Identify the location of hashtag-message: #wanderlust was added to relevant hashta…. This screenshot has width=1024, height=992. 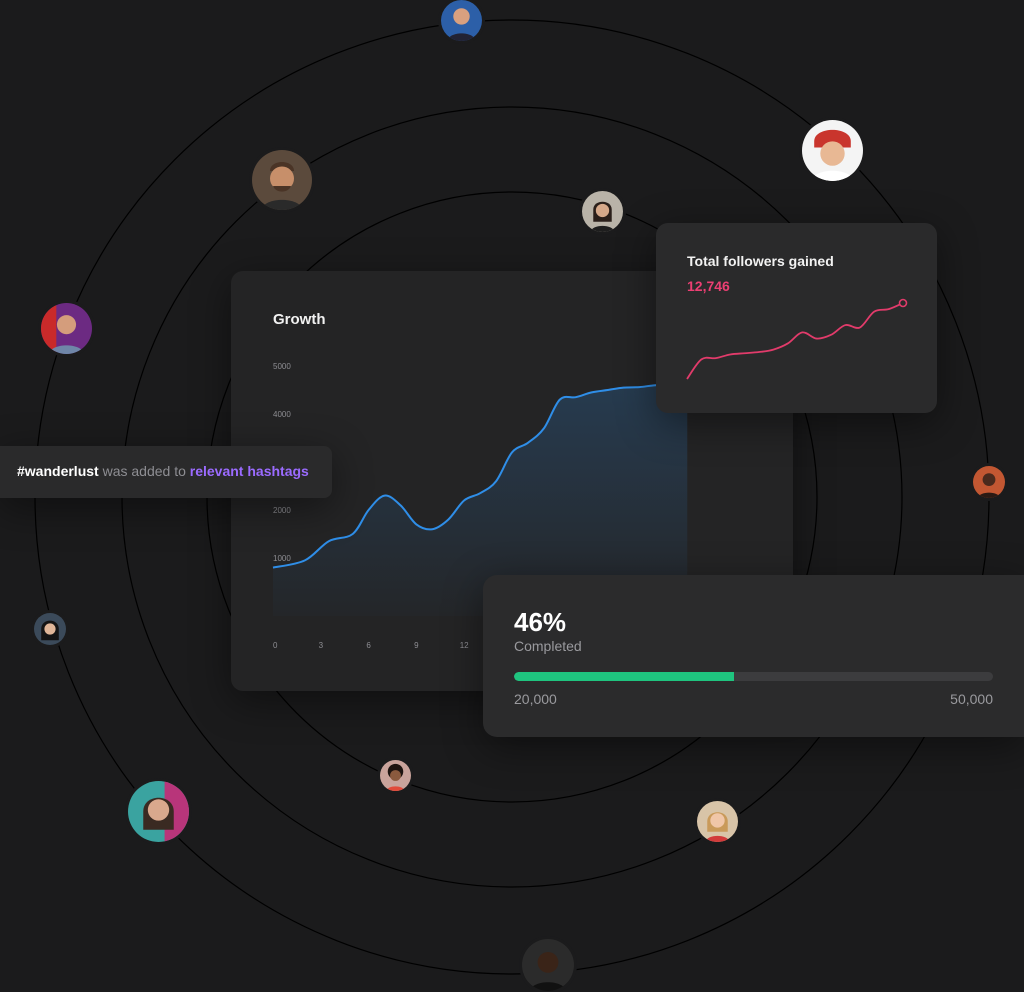
(163, 471).